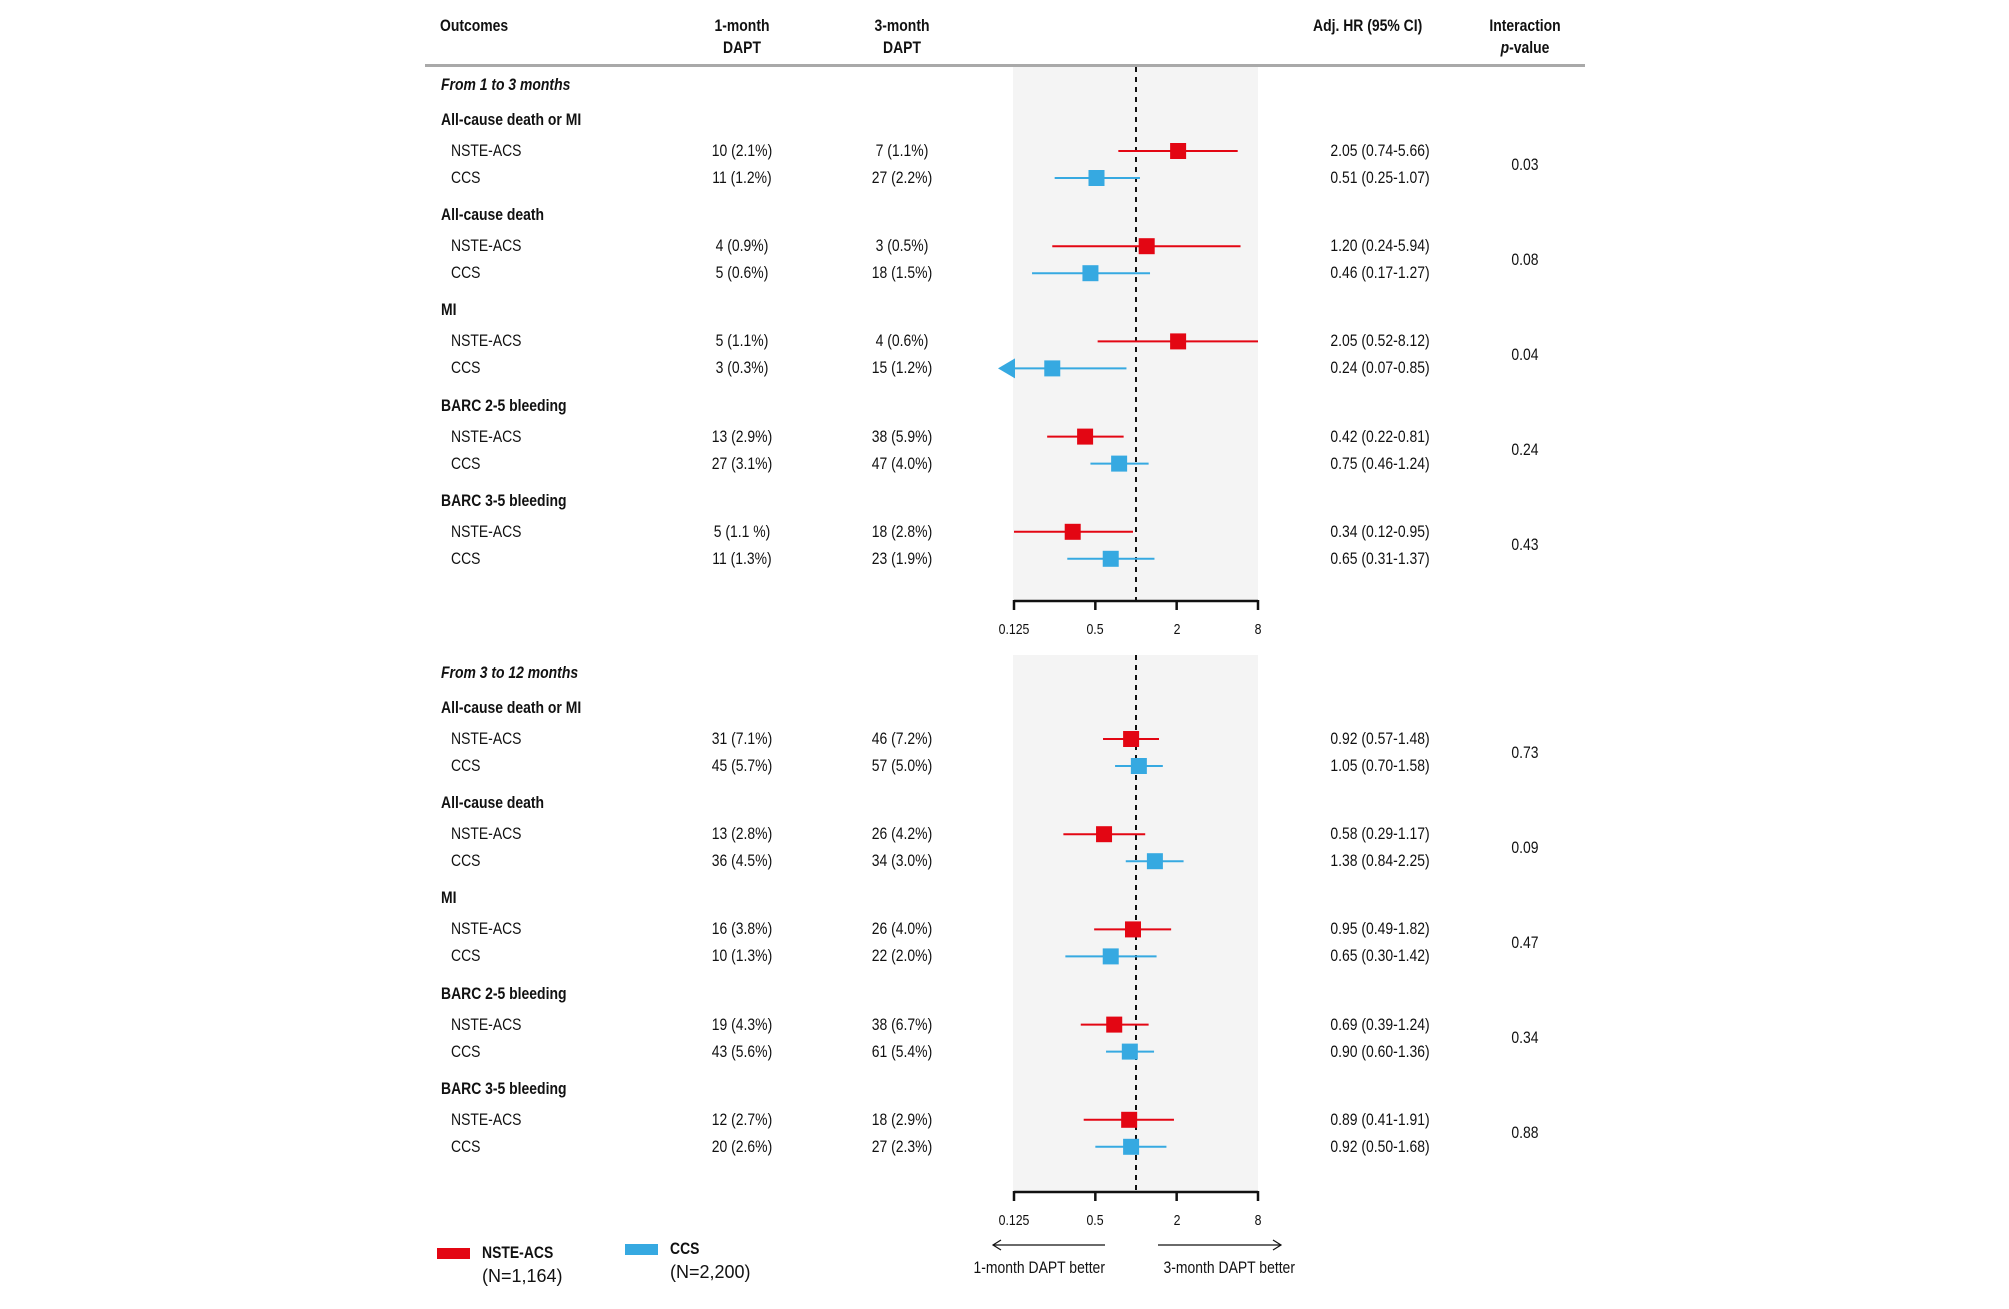 This screenshot has height=1309, width=2009. I want to click on hr-ci-label: 0.89 (0.41-1.91), so click(1380, 1119).